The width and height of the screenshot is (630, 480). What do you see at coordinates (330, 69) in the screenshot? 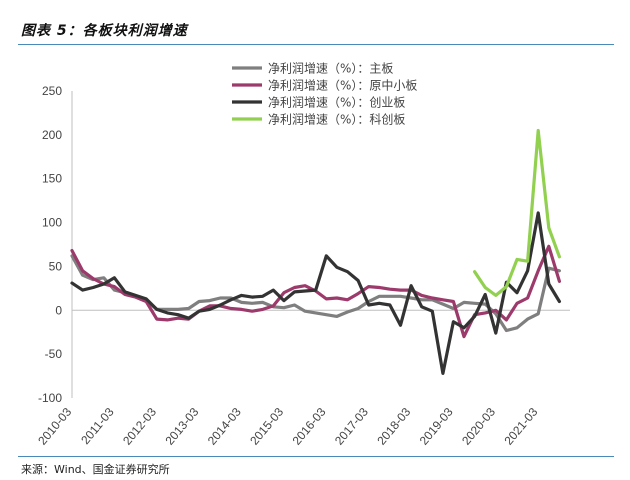
I see `legend-label-1: 净利润增速（%）：主板` at bounding box center [330, 69].